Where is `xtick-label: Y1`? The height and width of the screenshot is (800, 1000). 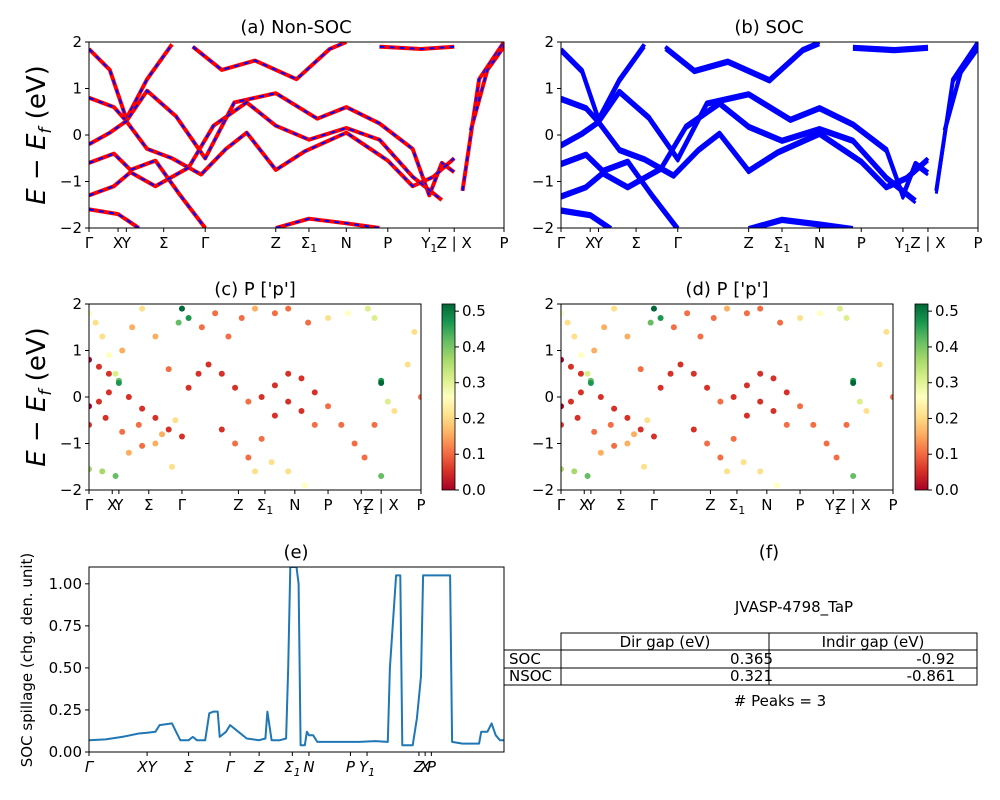
xtick-label: Y1 is located at coordinates (902, 244).